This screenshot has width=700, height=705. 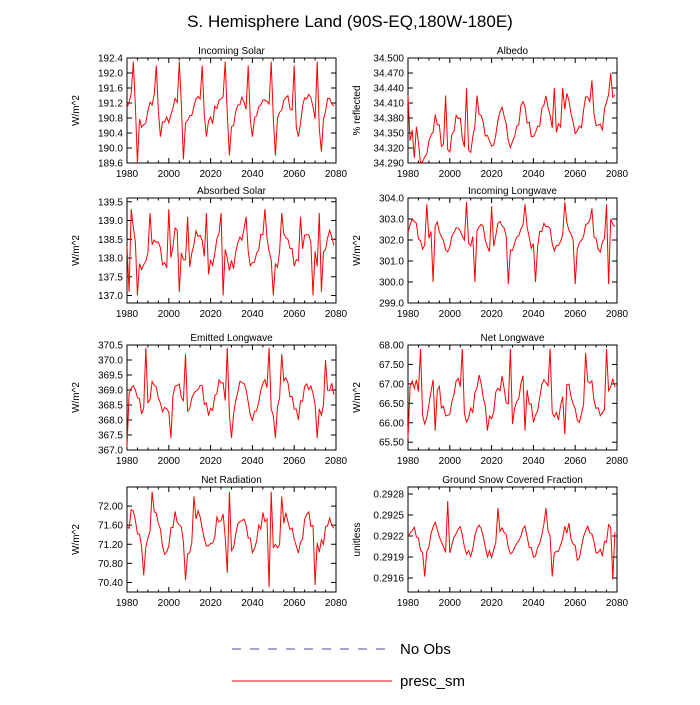 I want to click on legend-no-obs-label: No Obs, so click(x=425, y=649).